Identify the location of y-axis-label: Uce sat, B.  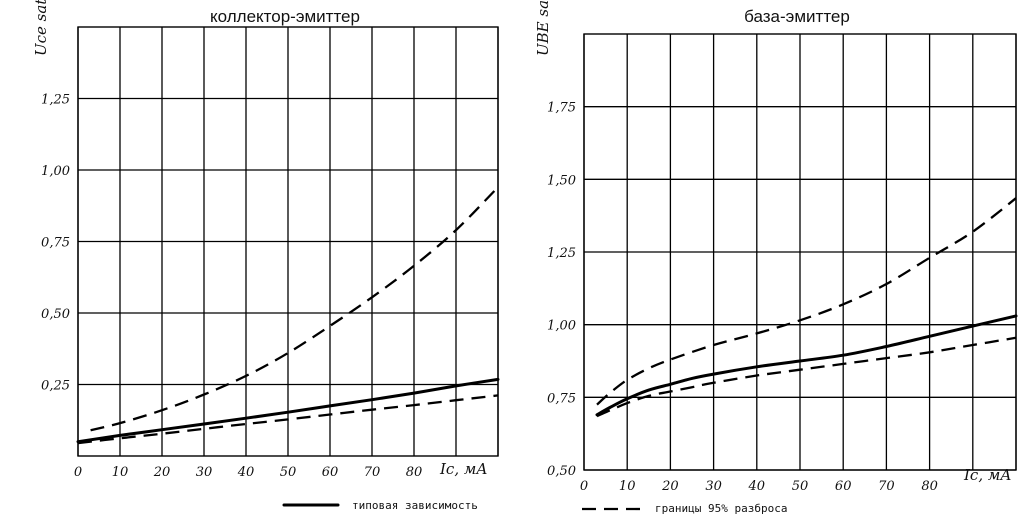
(41, 28).